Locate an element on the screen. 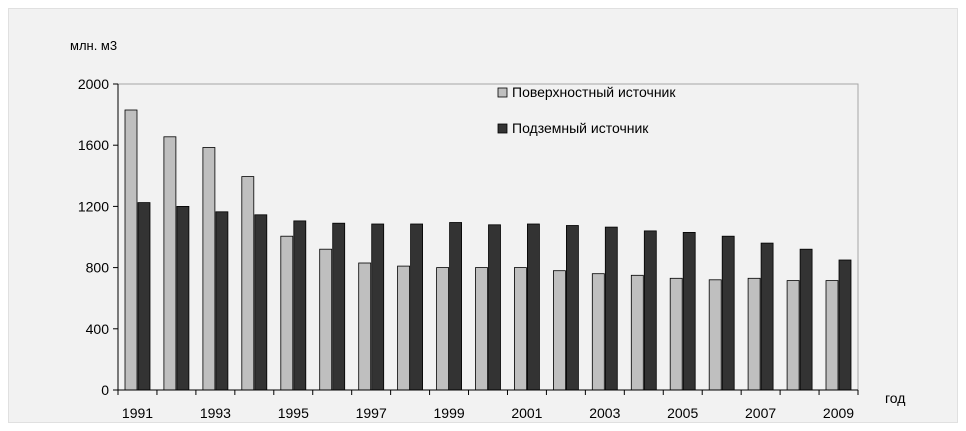 The image size is (966, 431). bar-surface-1992 is located at coordinates (170, 263).